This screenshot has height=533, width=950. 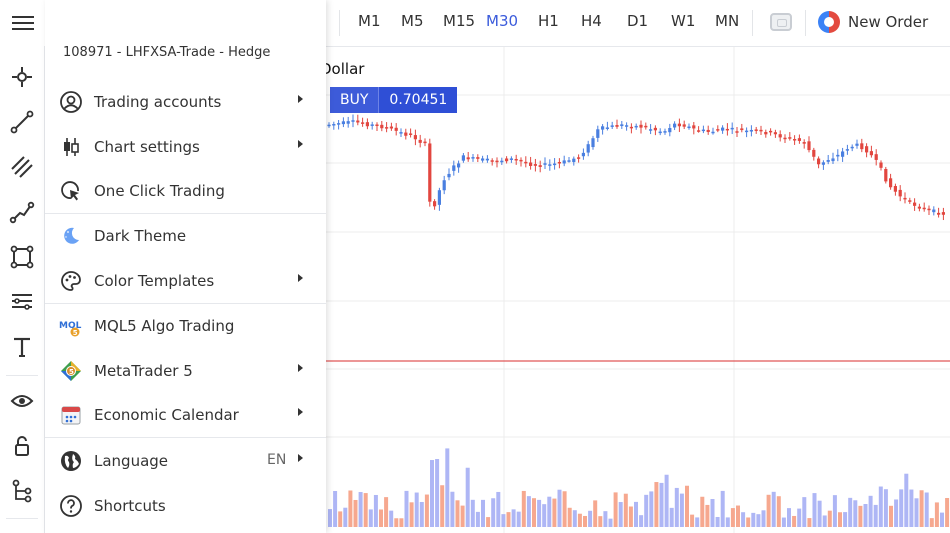 What do you see at coordinates (412, 21) in the screenshot?
I see `timeframe-m5: M5` at bounding box center [412, 21].